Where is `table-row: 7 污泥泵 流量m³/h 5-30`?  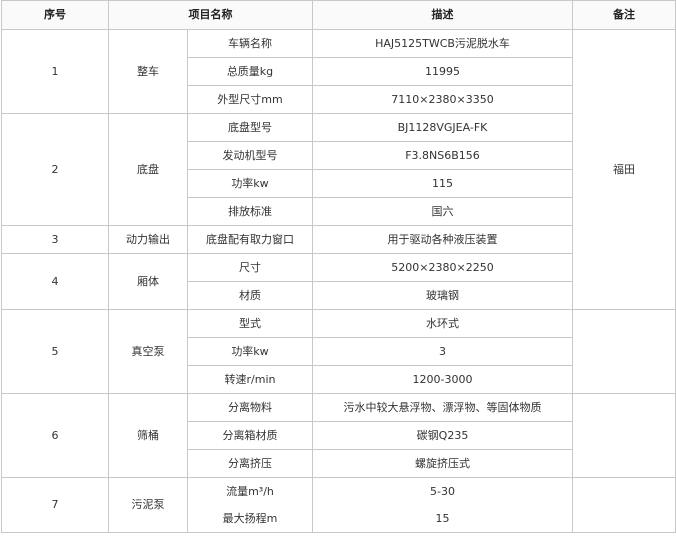
table-row: 7 污泥泵 流量m³/h 5-30 is located at coordinates (338, 505).